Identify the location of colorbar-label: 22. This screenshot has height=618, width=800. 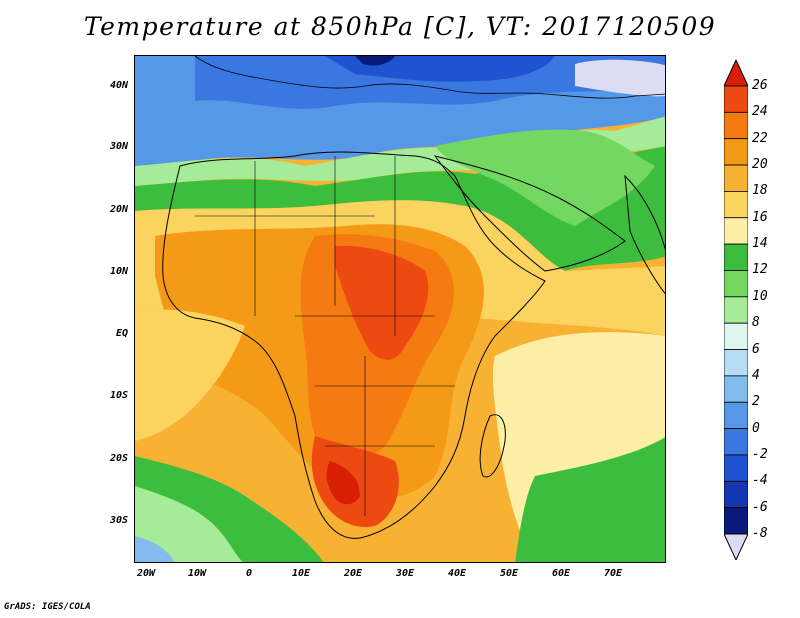
(760, 138).